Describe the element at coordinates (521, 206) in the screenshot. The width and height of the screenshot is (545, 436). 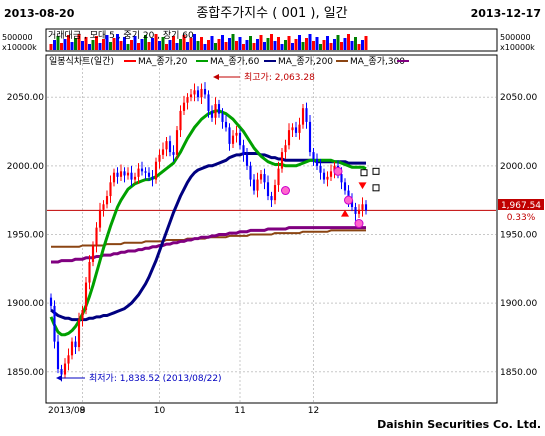
I see `last-price-value: 1,967.54` at that location.